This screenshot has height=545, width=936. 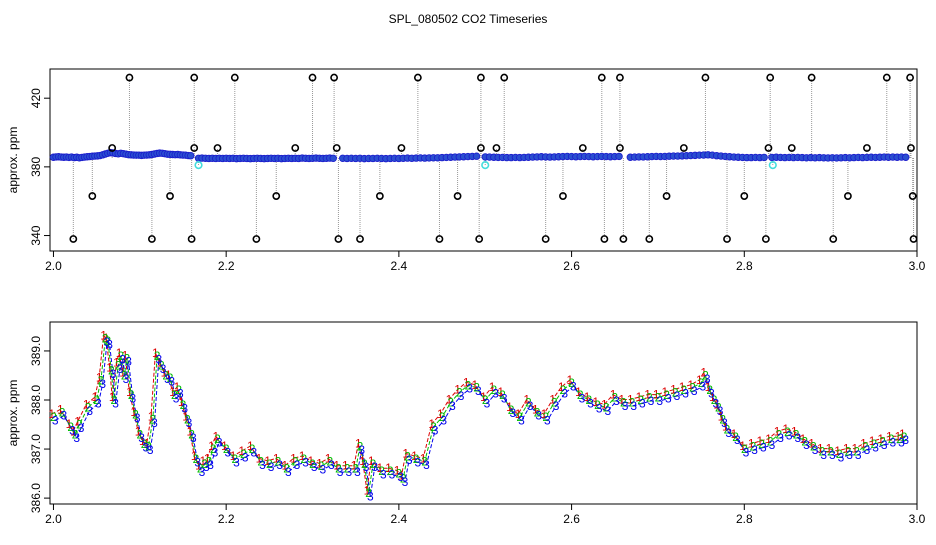 What do you see at coordinates (36, 498) in the screenshot?
I see `y-tick-label-group: 386.0` at bounding box center [36, 498].